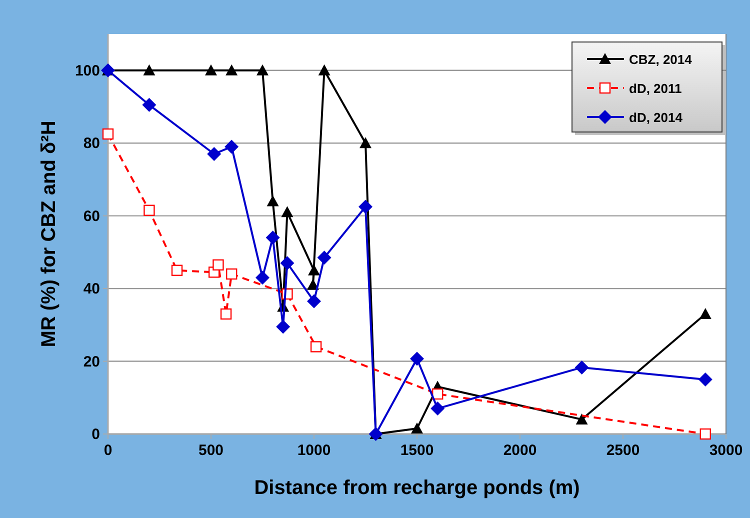  Describe the element at coordinates (211, 450) in the screenshot. I see `x-tick-label: 500` at that location.